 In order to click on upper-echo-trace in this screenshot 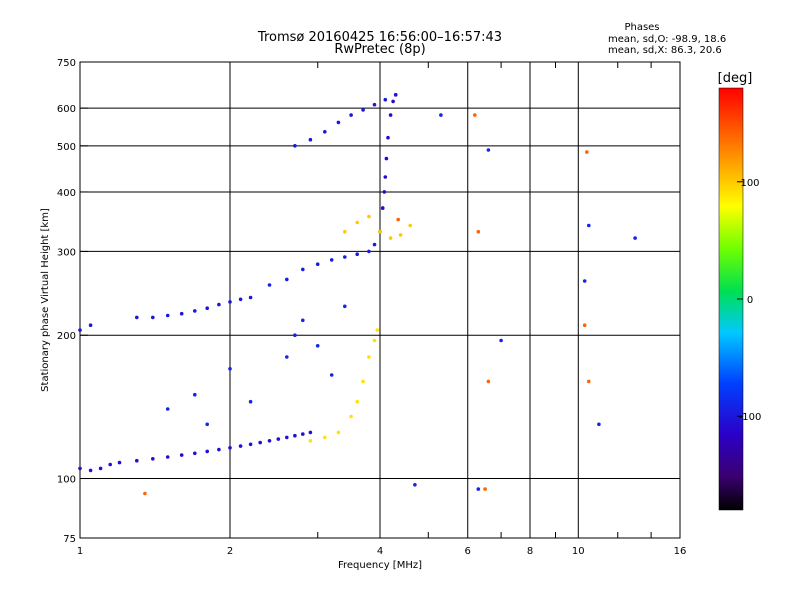, I will do `click(345, 120)`.